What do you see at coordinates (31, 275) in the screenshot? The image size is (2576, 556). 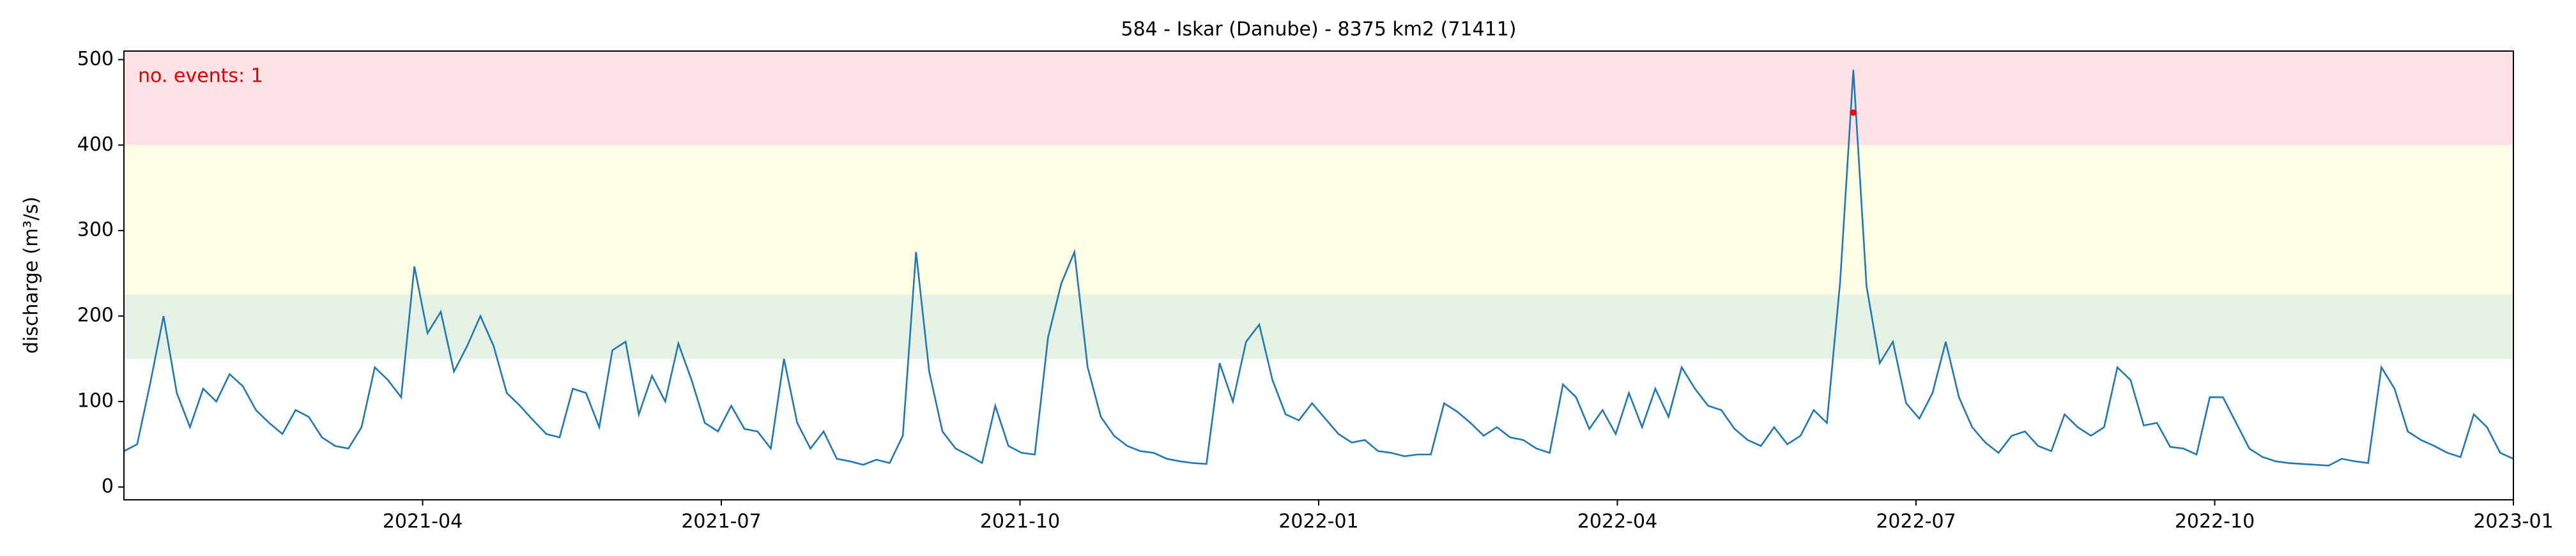 I see `y-axis-label: discharge (m³/s)` at bounding box center [31, 275].